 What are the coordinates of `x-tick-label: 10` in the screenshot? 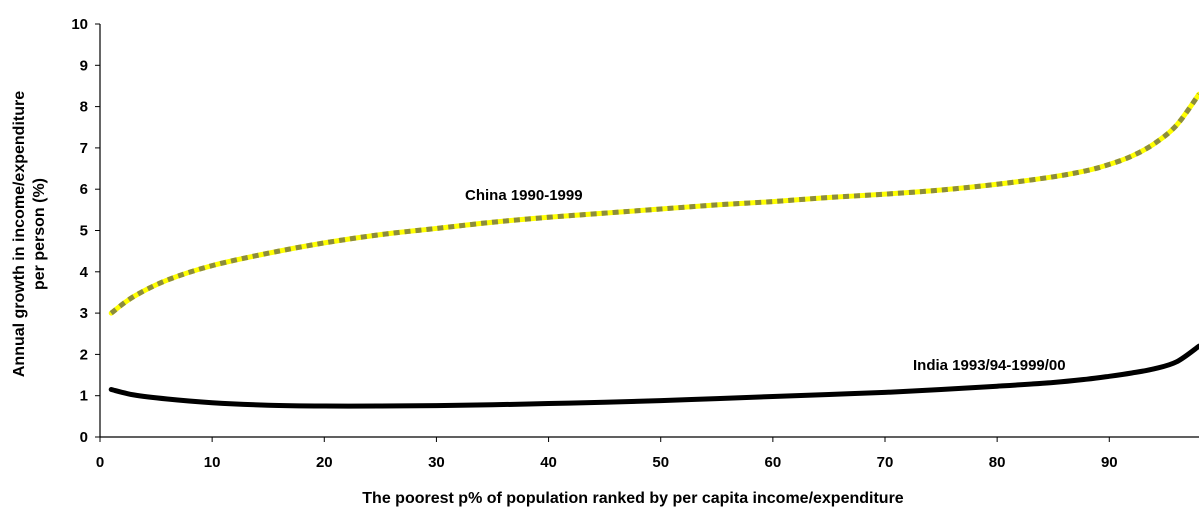 It's located at (212, 462).